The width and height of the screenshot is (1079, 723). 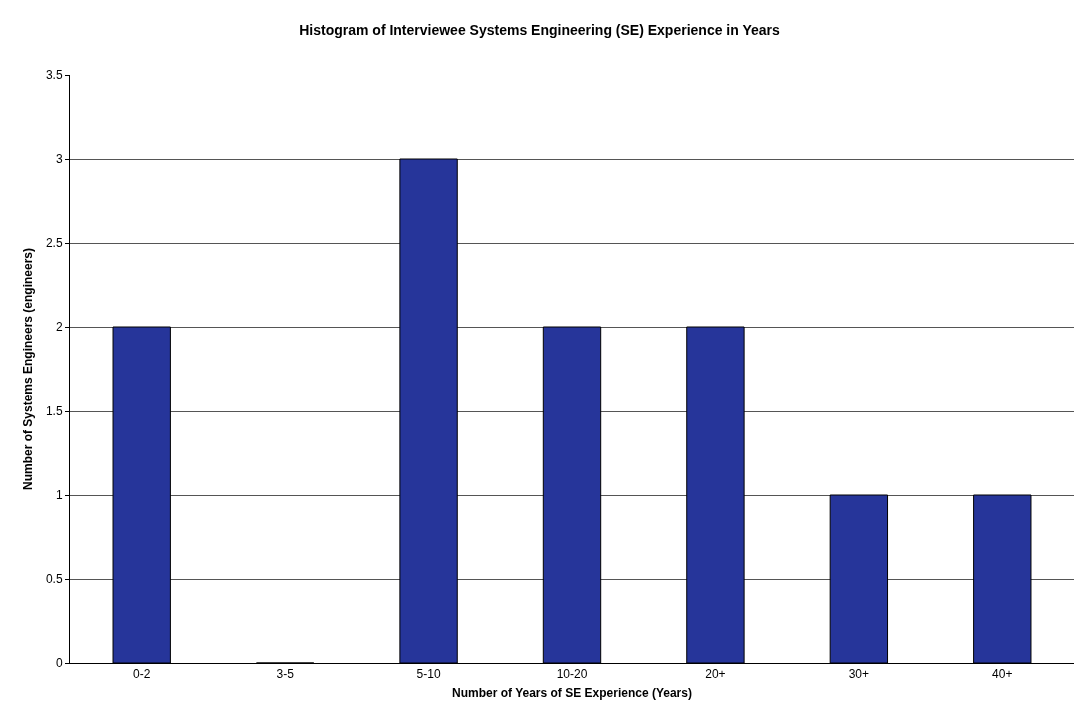 What do you see at coordinates (59, 663) in the screenshot?
I see `y-tick-label: 0` at bounding box center [59, 663].